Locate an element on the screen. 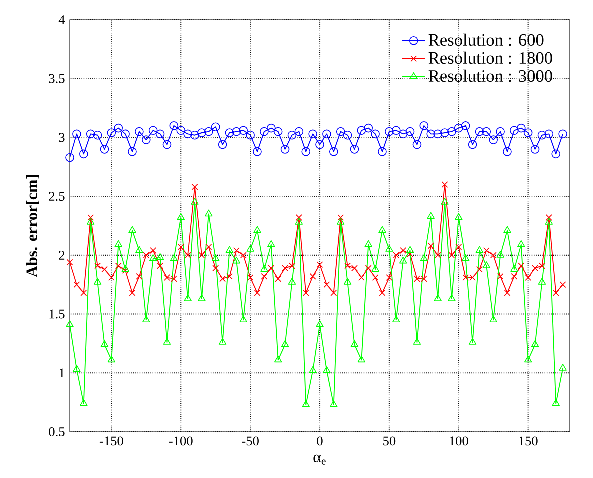 This screenshot has width=593, height=478. legend-label: Resolution : 1800 is located at coordinates (490, 58).